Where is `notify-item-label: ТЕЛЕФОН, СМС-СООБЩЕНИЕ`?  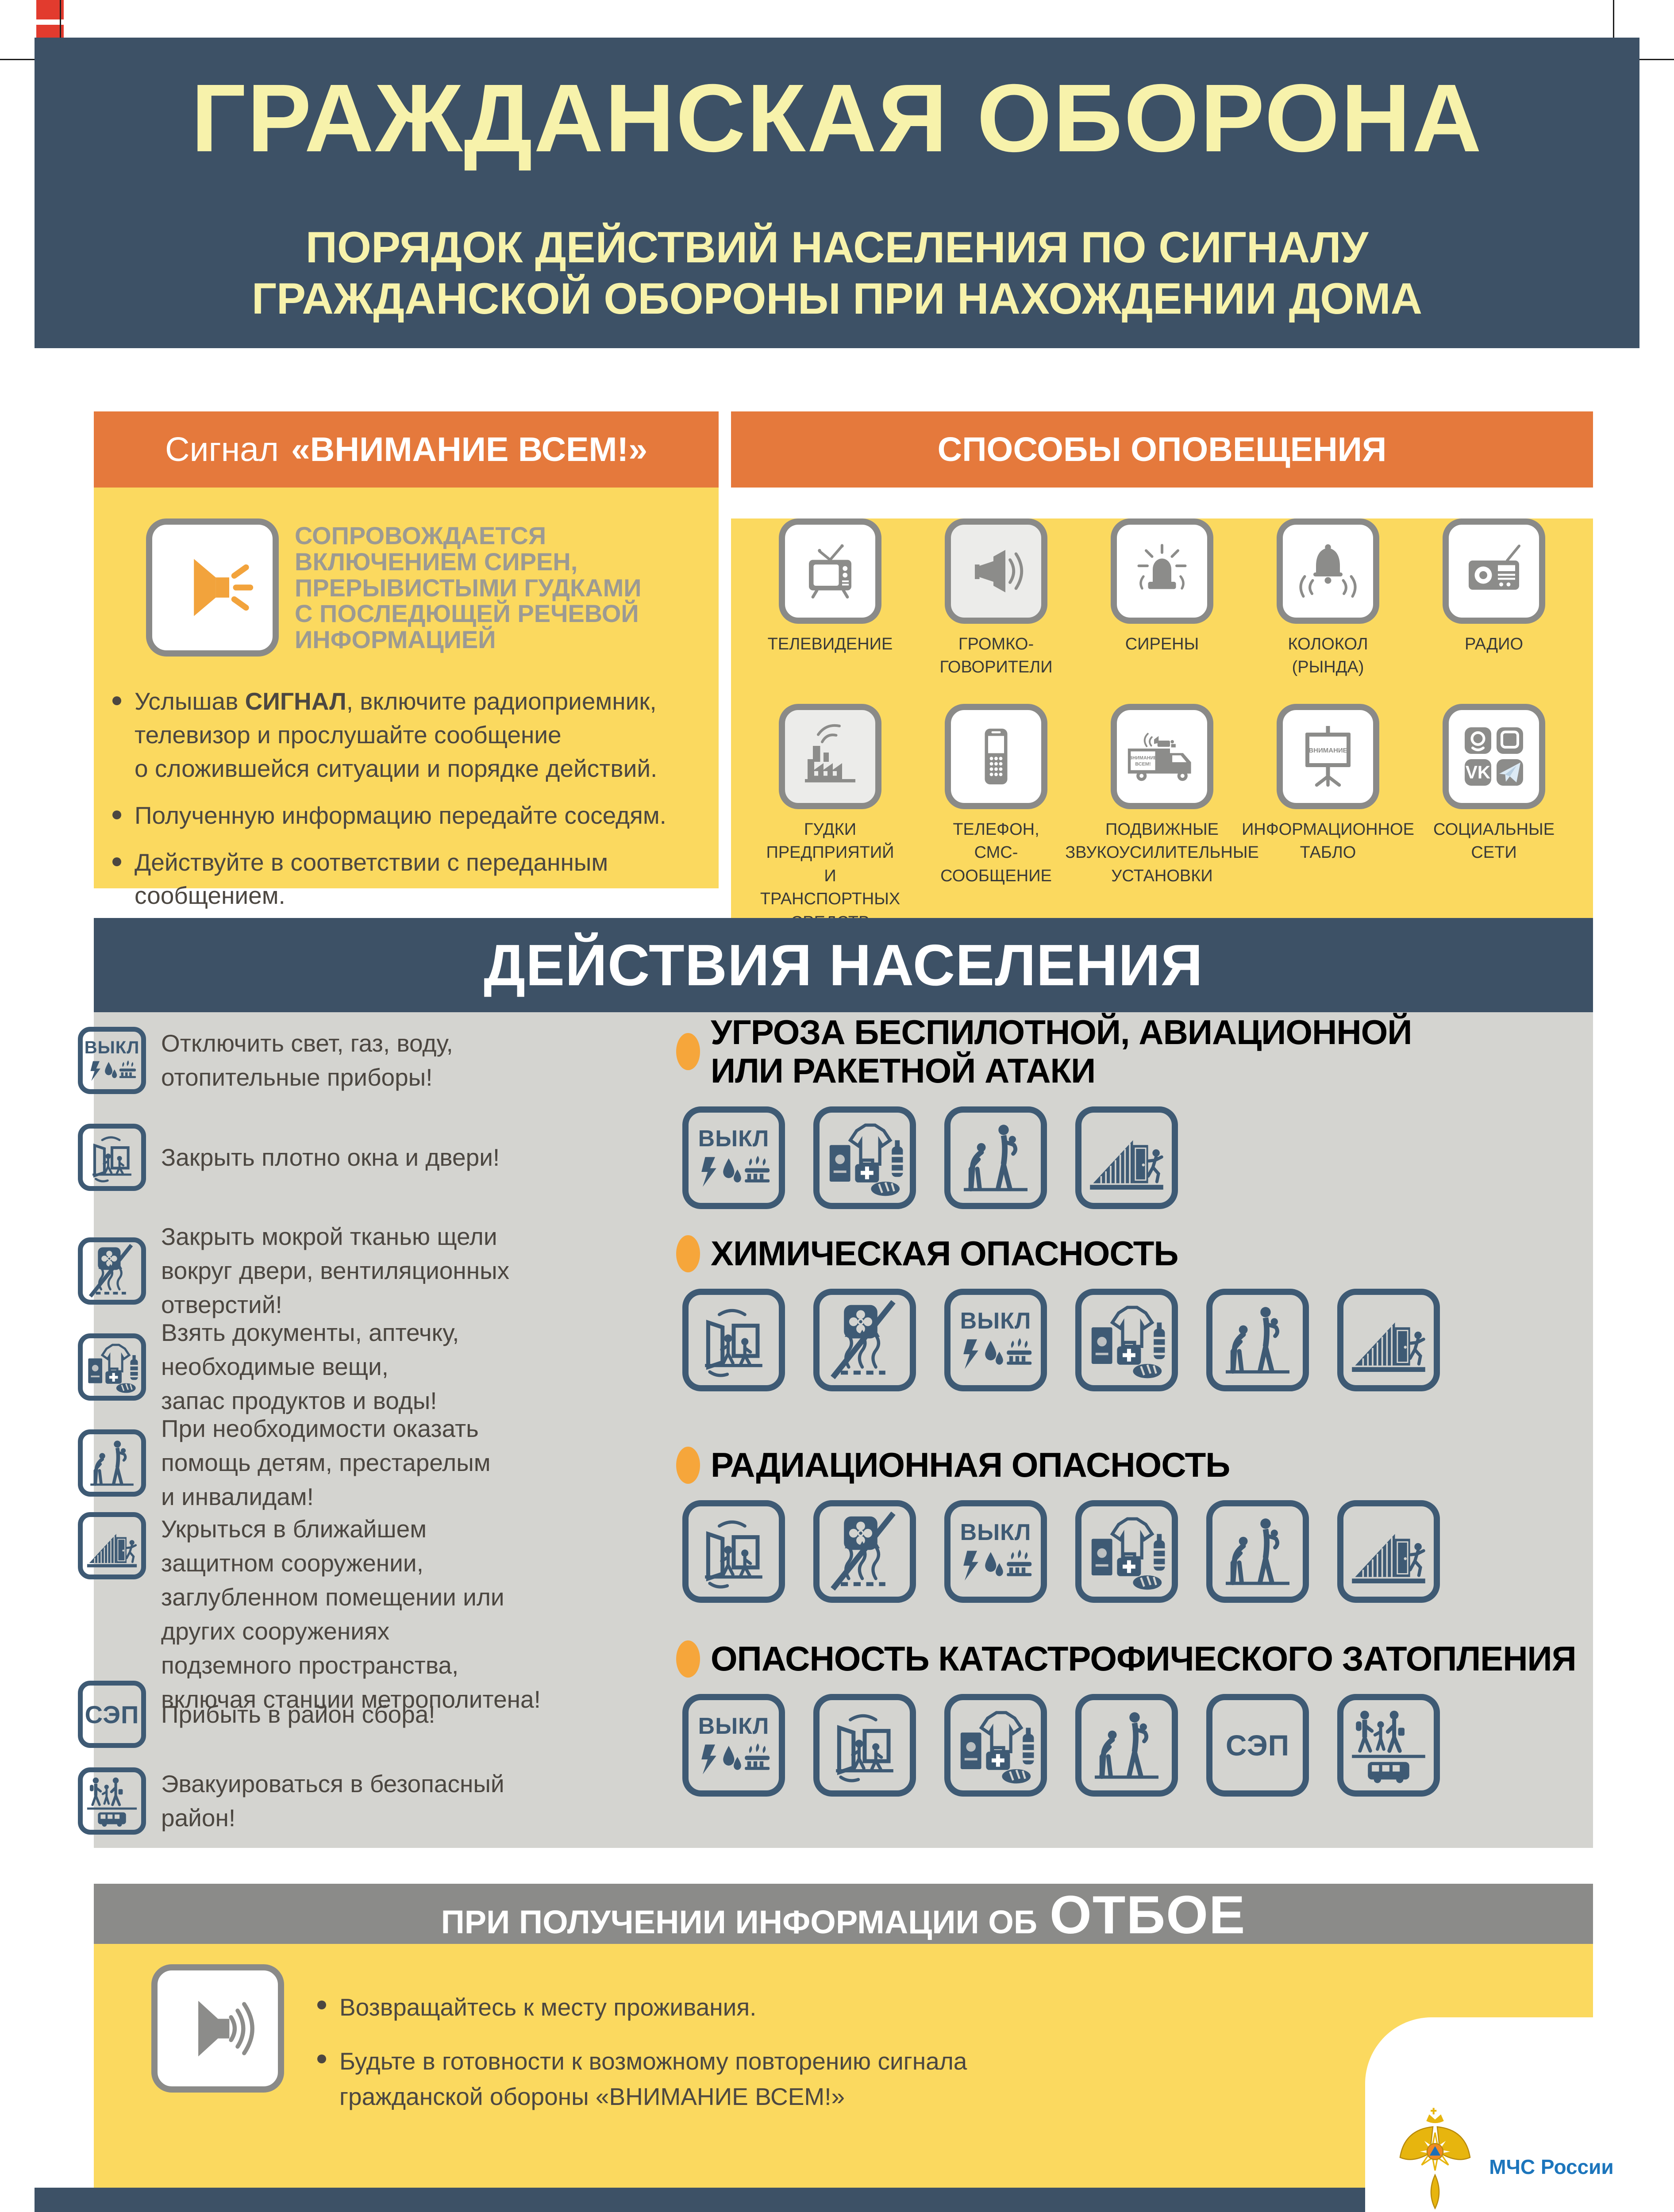 notify-item-label: ТЕЛЕФОН, СМС-СООБЩЕНИЕ is located at coordinates (996, 853).